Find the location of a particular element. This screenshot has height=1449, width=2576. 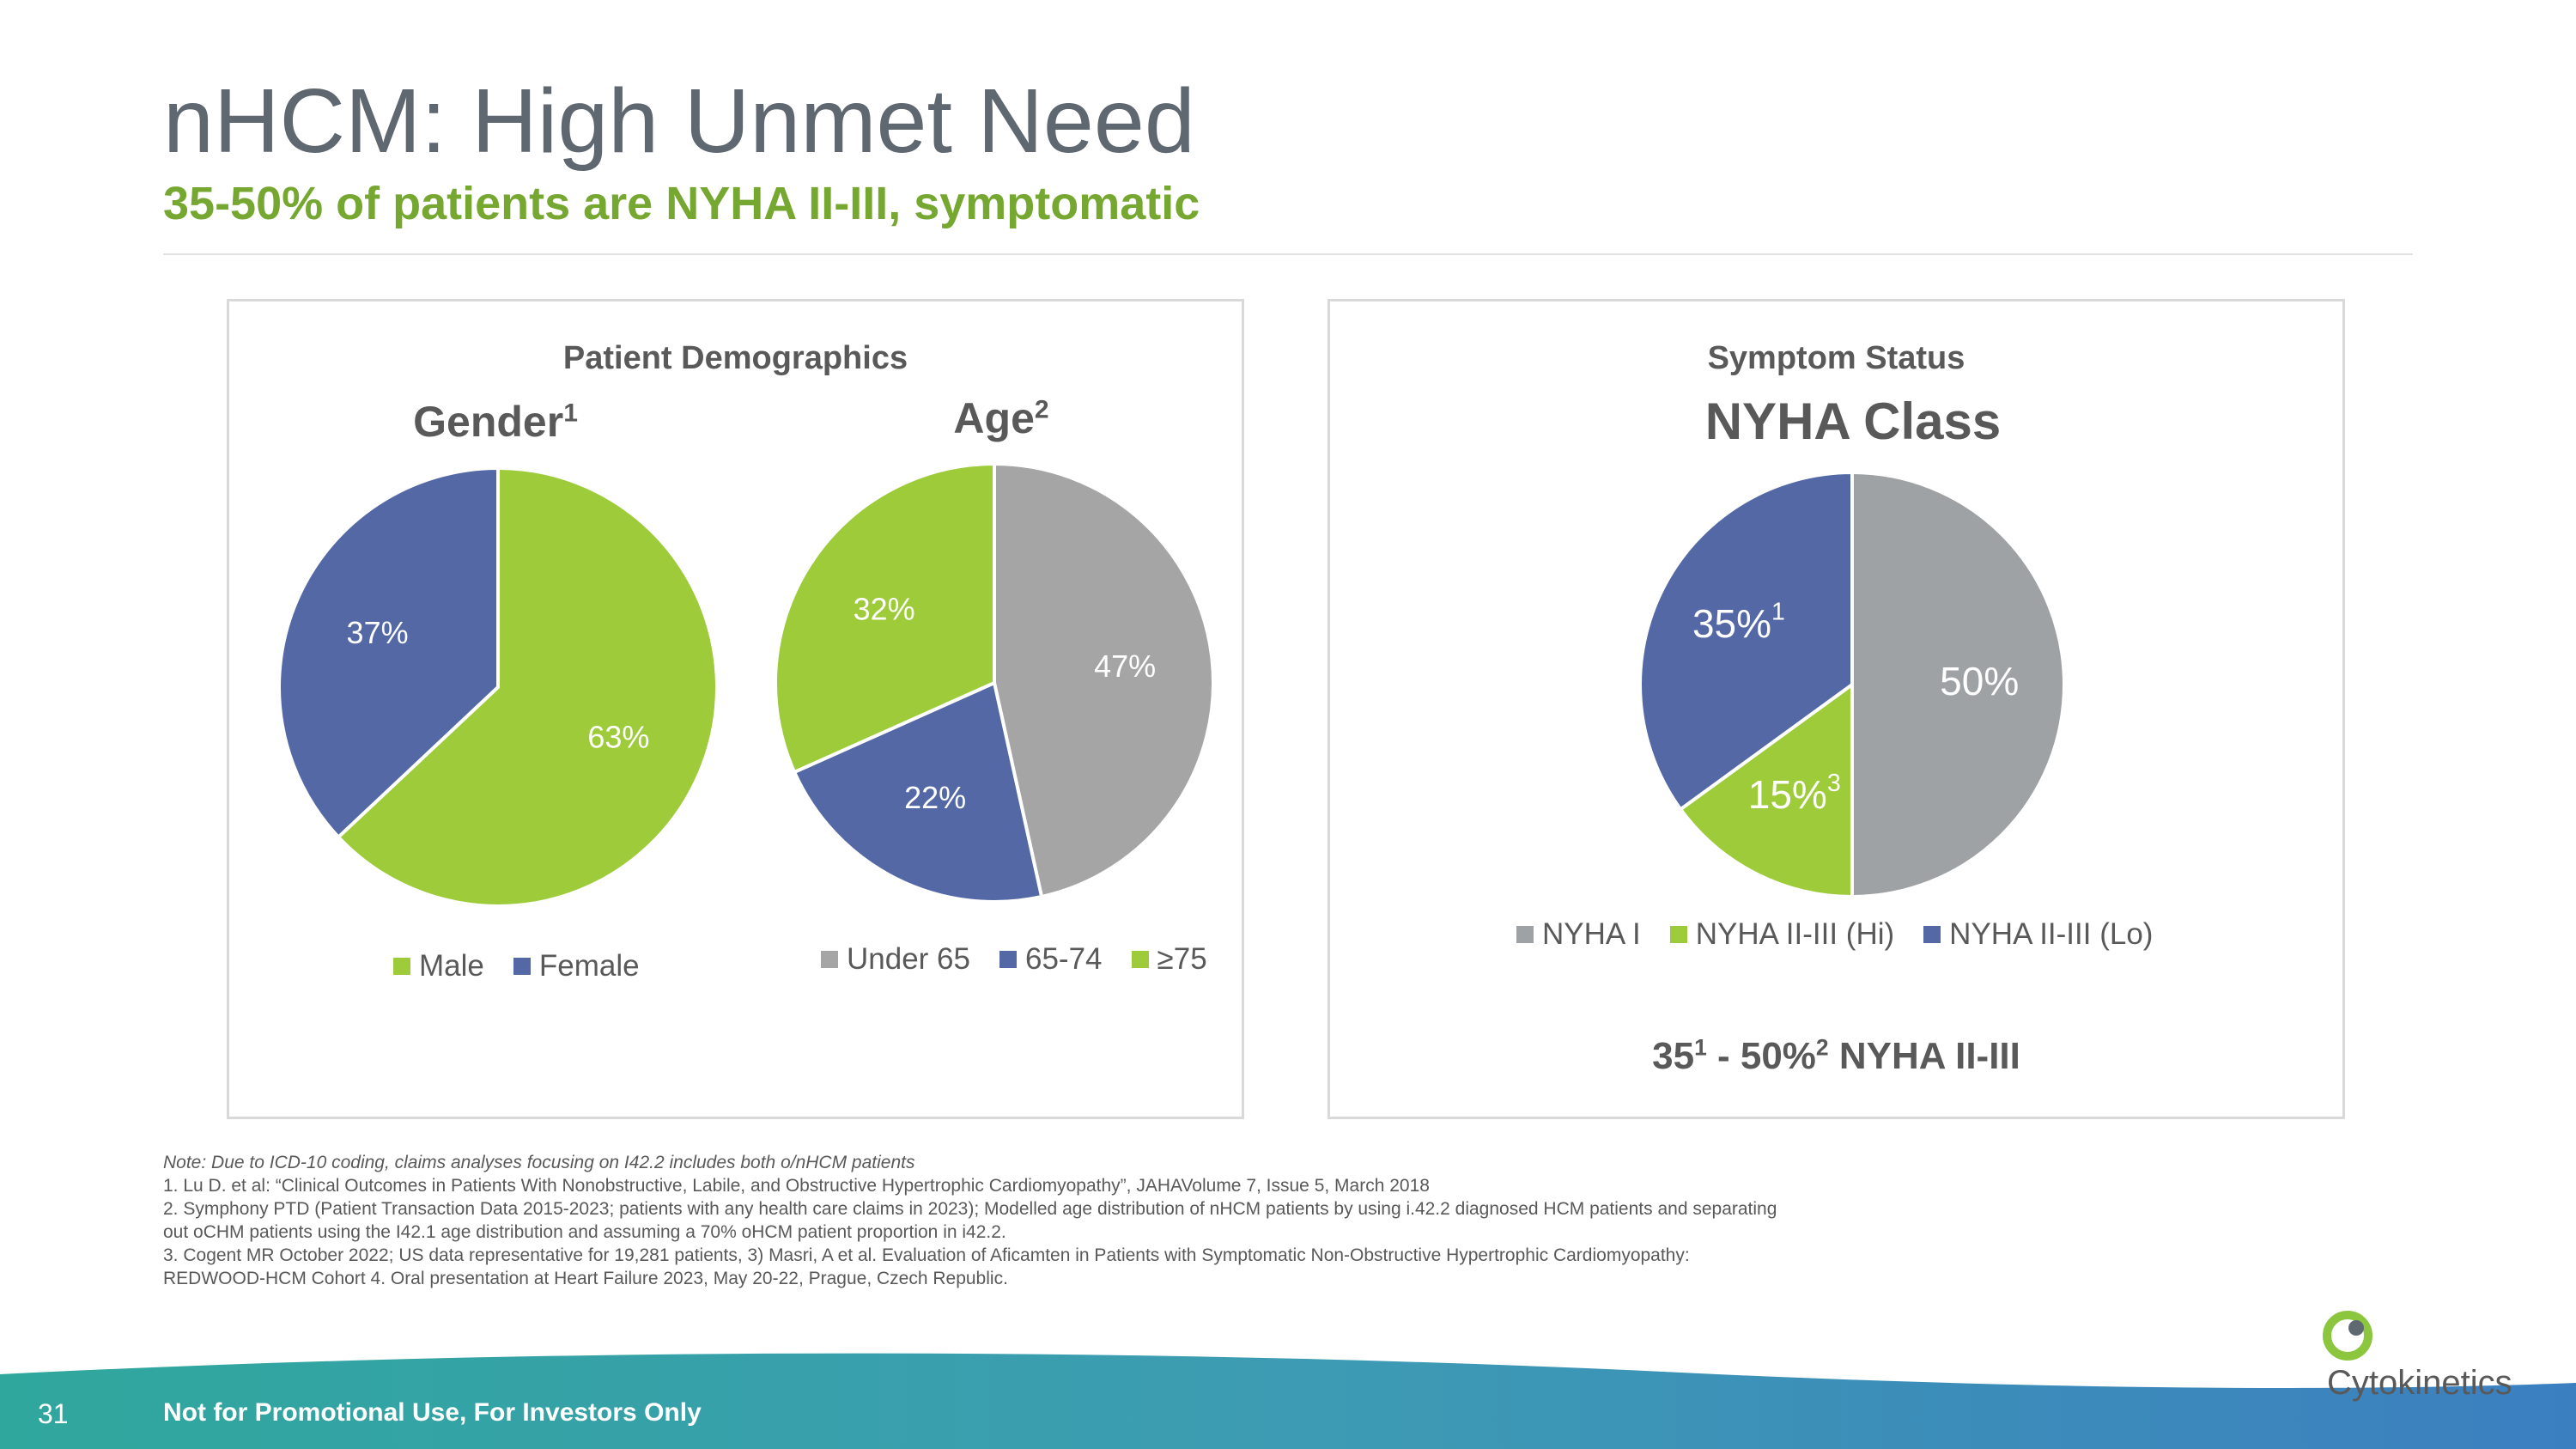

age-pie-chart: 47% 22% 32% is located at coordinates (995, 682).